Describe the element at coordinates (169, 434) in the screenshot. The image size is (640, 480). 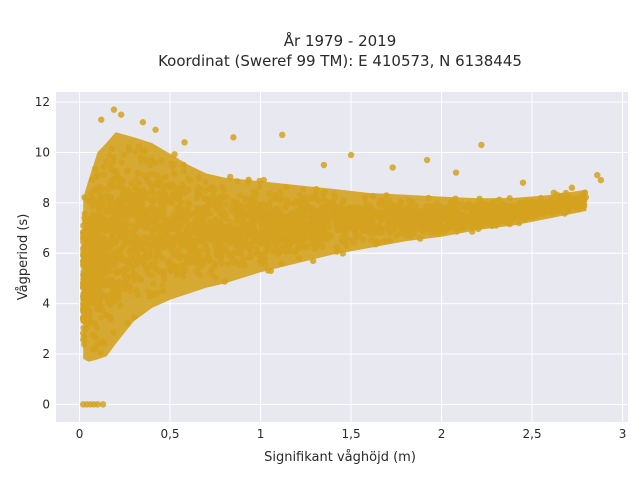
I see `x-tick-label: 0,5` at that location.